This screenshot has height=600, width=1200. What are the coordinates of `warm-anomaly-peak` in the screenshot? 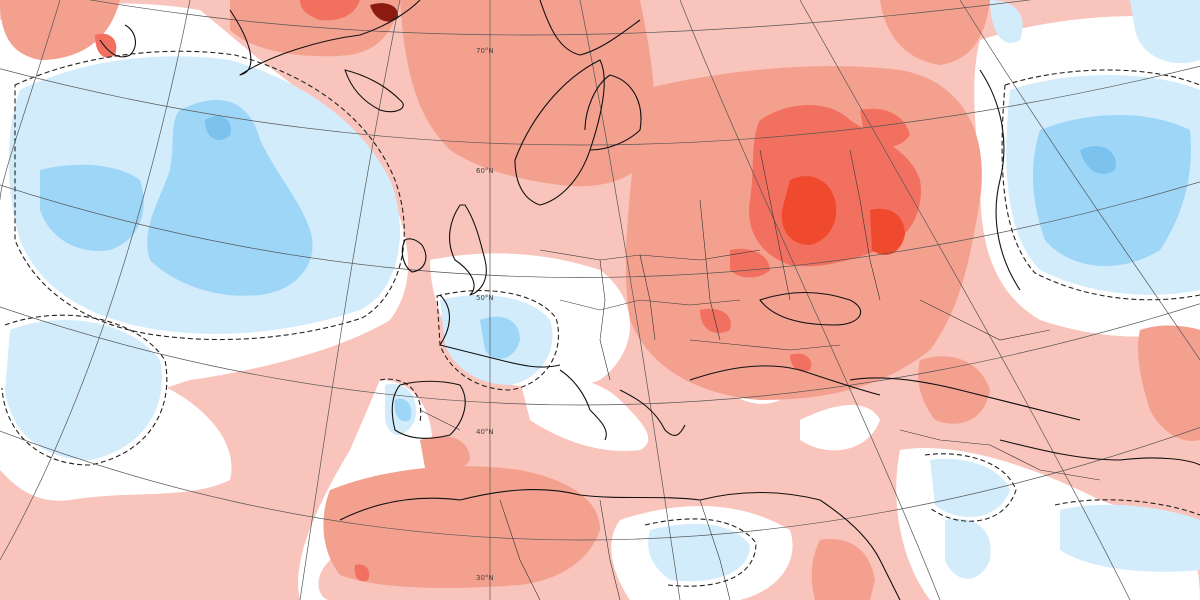 It's located at (843, 215).